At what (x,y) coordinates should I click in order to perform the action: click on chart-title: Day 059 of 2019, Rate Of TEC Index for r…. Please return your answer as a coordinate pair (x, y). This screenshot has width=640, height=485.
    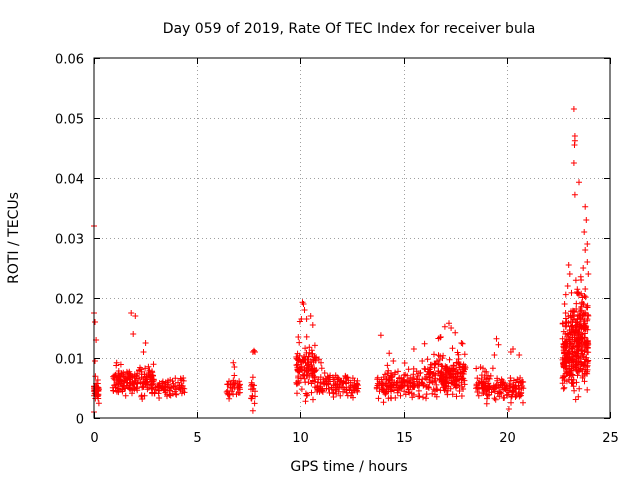
    Looking at the image, I should click on (349, 29).